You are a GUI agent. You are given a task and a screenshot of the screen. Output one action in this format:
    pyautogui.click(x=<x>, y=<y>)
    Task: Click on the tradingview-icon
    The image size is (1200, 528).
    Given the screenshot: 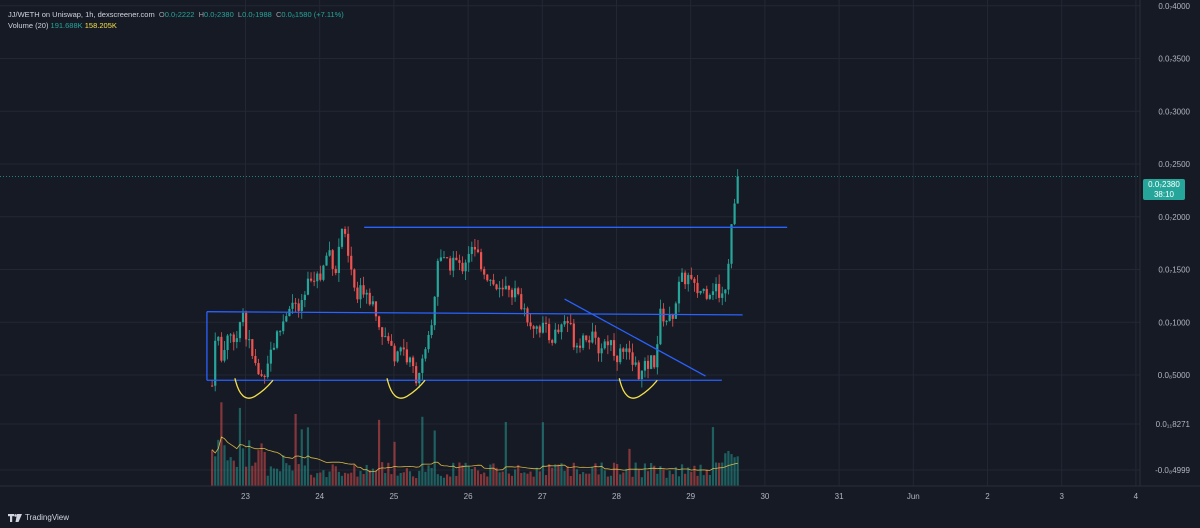 What is the action you would take?
    pyautogui.click(x=15, y=517)
    